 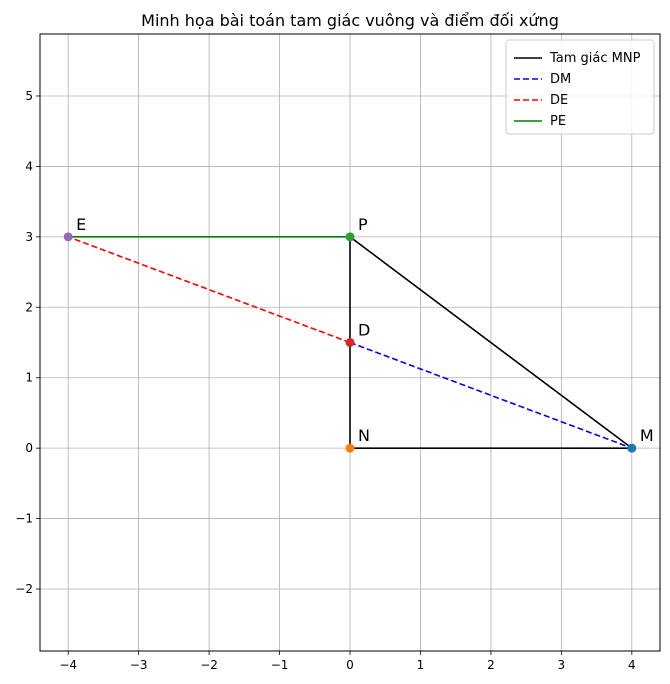 I want to click on x-tick-label: 0, so click(x=350, y=665).